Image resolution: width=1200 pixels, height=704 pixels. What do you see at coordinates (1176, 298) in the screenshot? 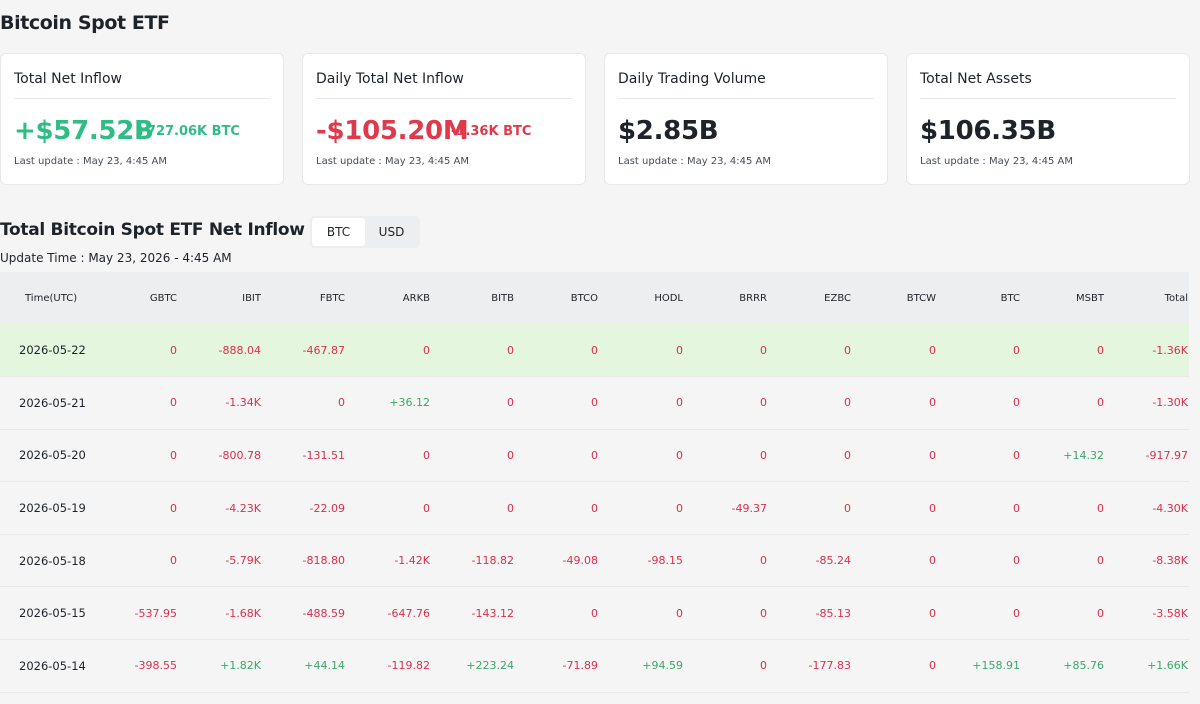
I see `column-header: Total` at bounding box center [1176, 298].